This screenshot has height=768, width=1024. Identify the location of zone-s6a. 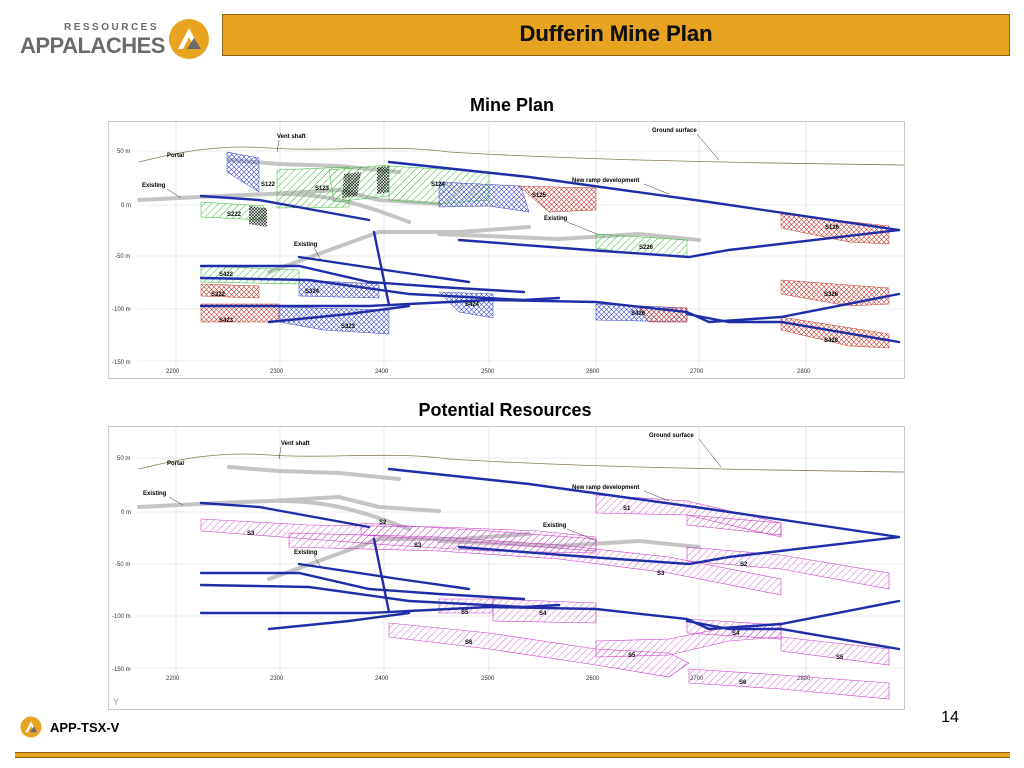
(539, 650).